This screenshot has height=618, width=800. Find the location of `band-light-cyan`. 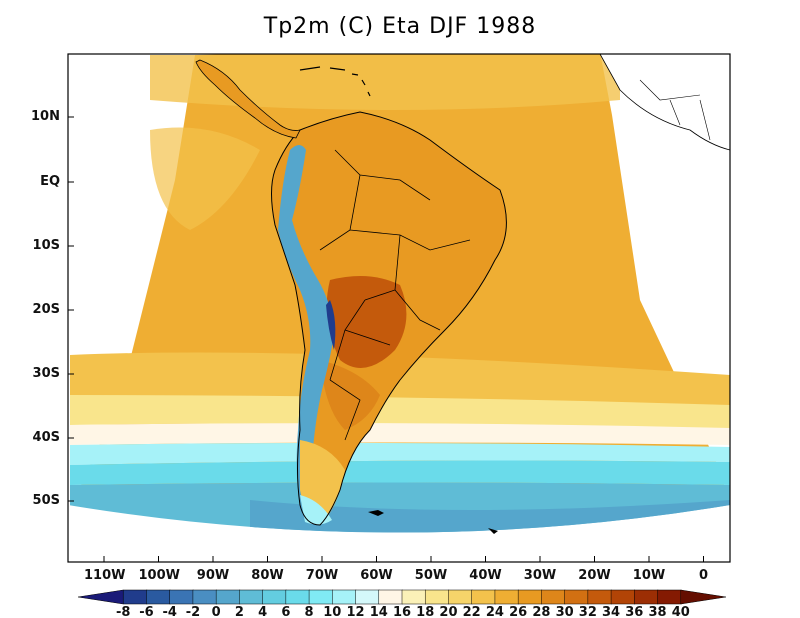

band-light-cyan is located at coordinates (400, 453).